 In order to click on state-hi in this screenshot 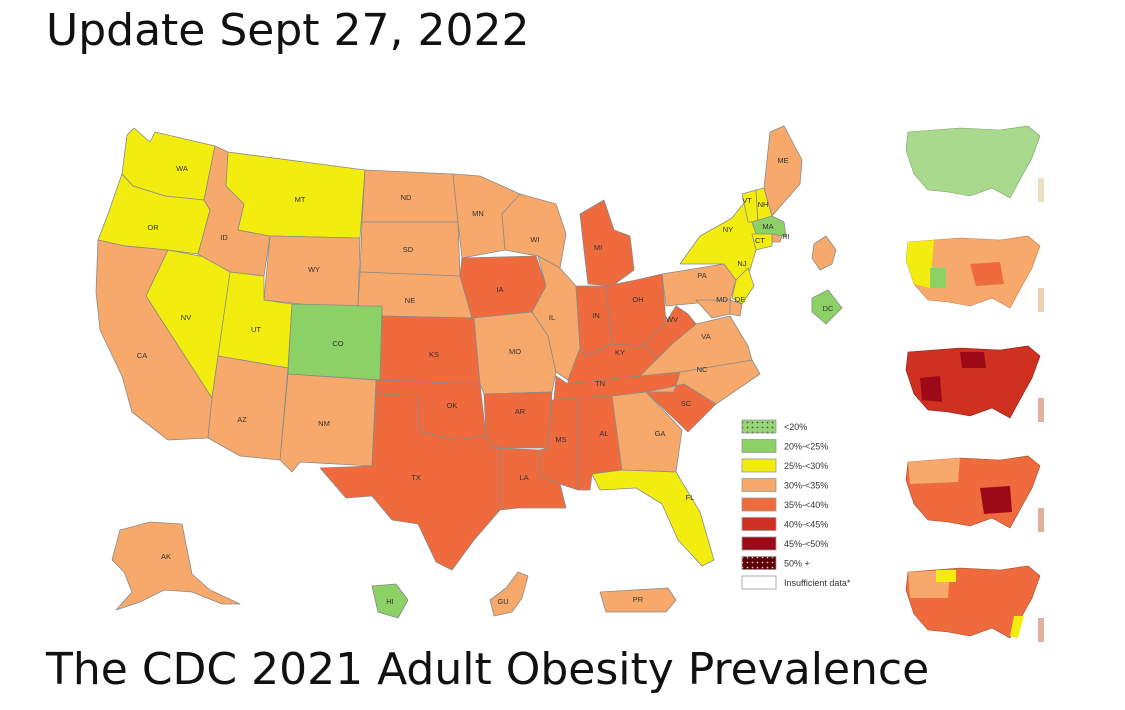, I will do `click(390, 601)`.